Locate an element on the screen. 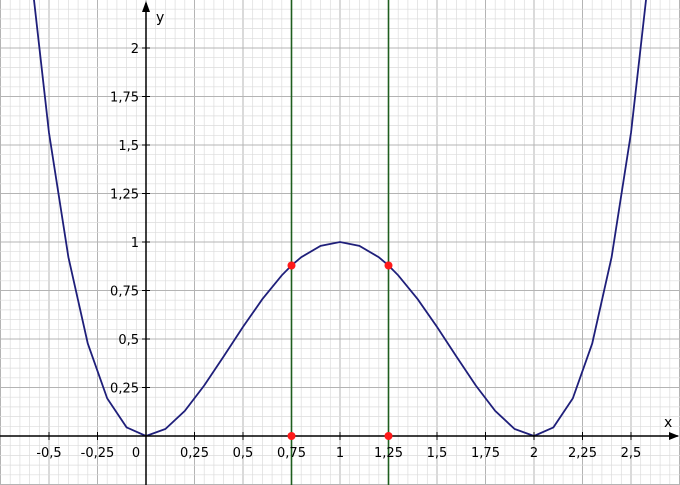  x-tick-label: 2,25 is located at coordinates (582, 453).